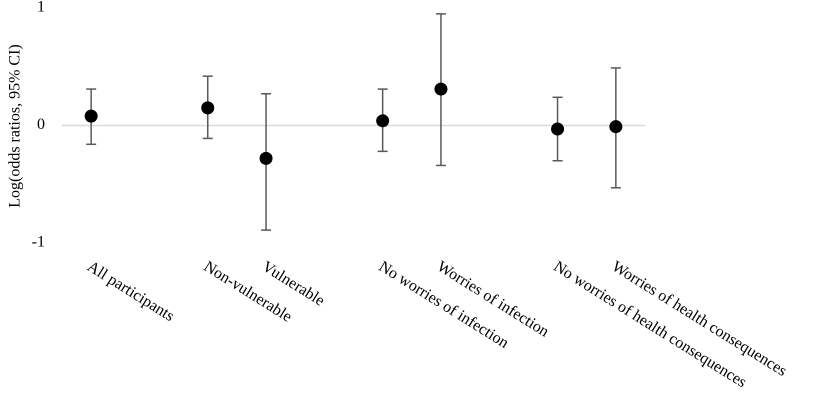 This screenshot has height=406, width=829. What do you see at coordinates (41, 124) in the screenshot?
I see `y-tick-label: 0` at bounding box center [41, 124].